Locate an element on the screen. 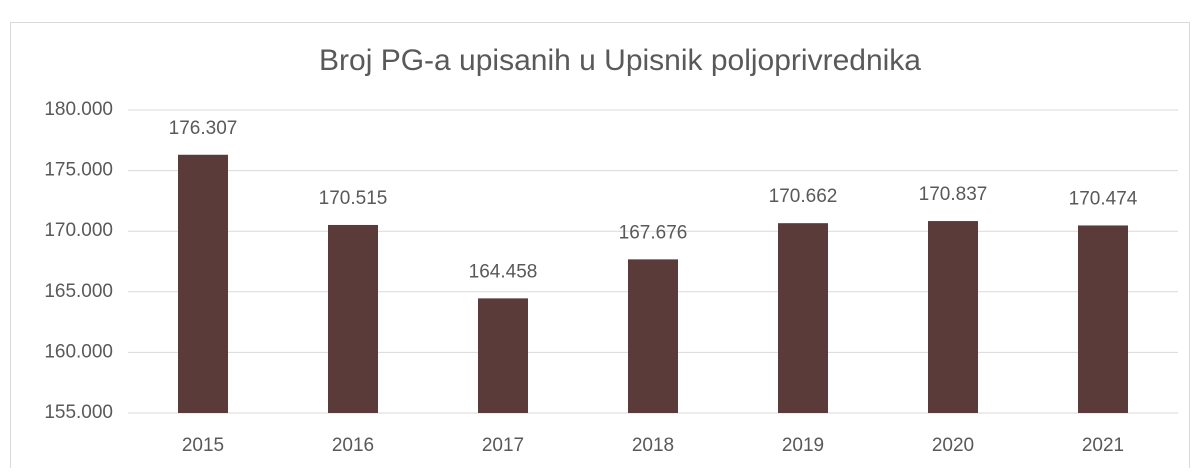 The height and width of the screenshot is (473, 1200). data-label: 170.662 is located at coordinates (803, 196).